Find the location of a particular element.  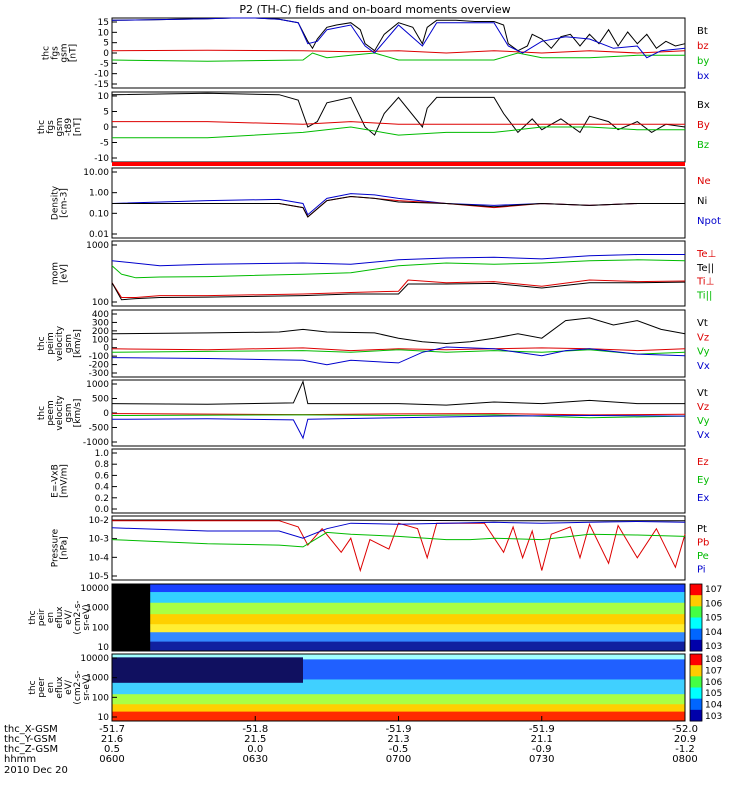

peir-spec-colorbar-label: 103 is located at coordinates (713, 647).